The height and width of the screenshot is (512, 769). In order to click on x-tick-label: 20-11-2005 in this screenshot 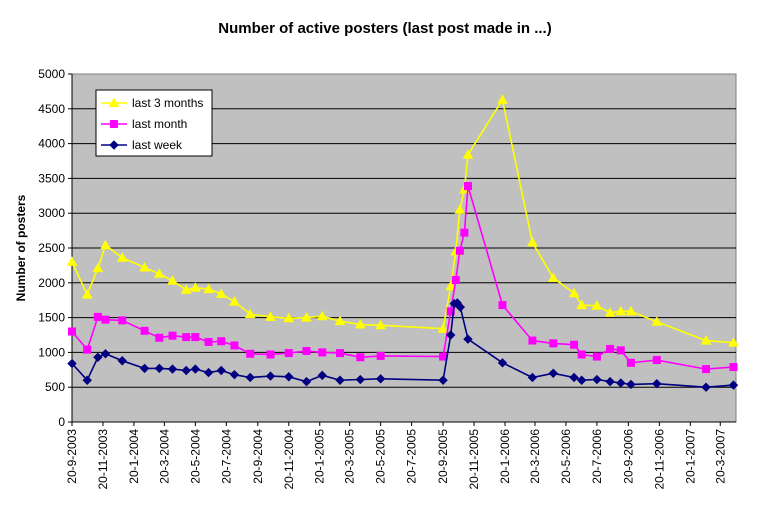, I will do `click(474, 459)`.